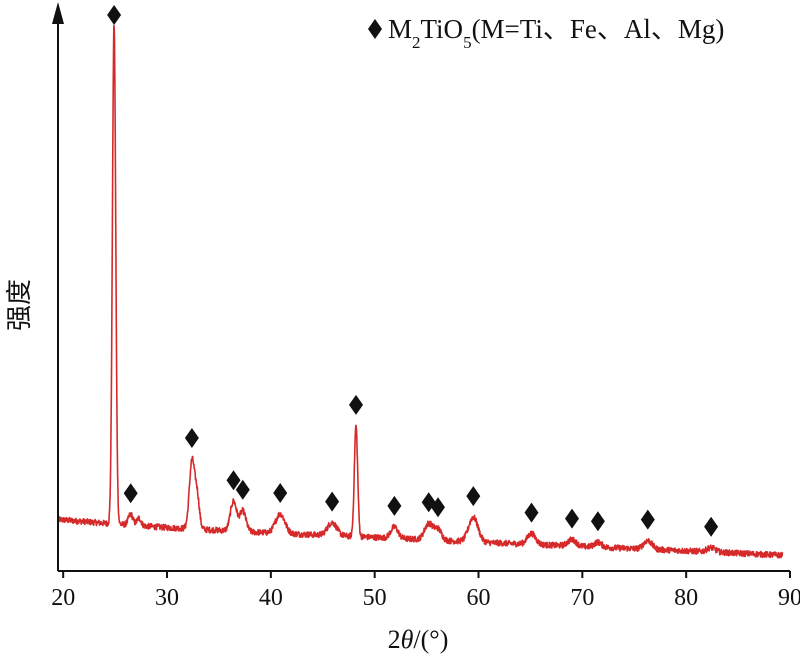 The width and height of the screenshot is (800, 666). What do you see at coordinates (479, 598) in the screenshot?
I see `x-tick-label: 60` at bounding box center [479, 598].